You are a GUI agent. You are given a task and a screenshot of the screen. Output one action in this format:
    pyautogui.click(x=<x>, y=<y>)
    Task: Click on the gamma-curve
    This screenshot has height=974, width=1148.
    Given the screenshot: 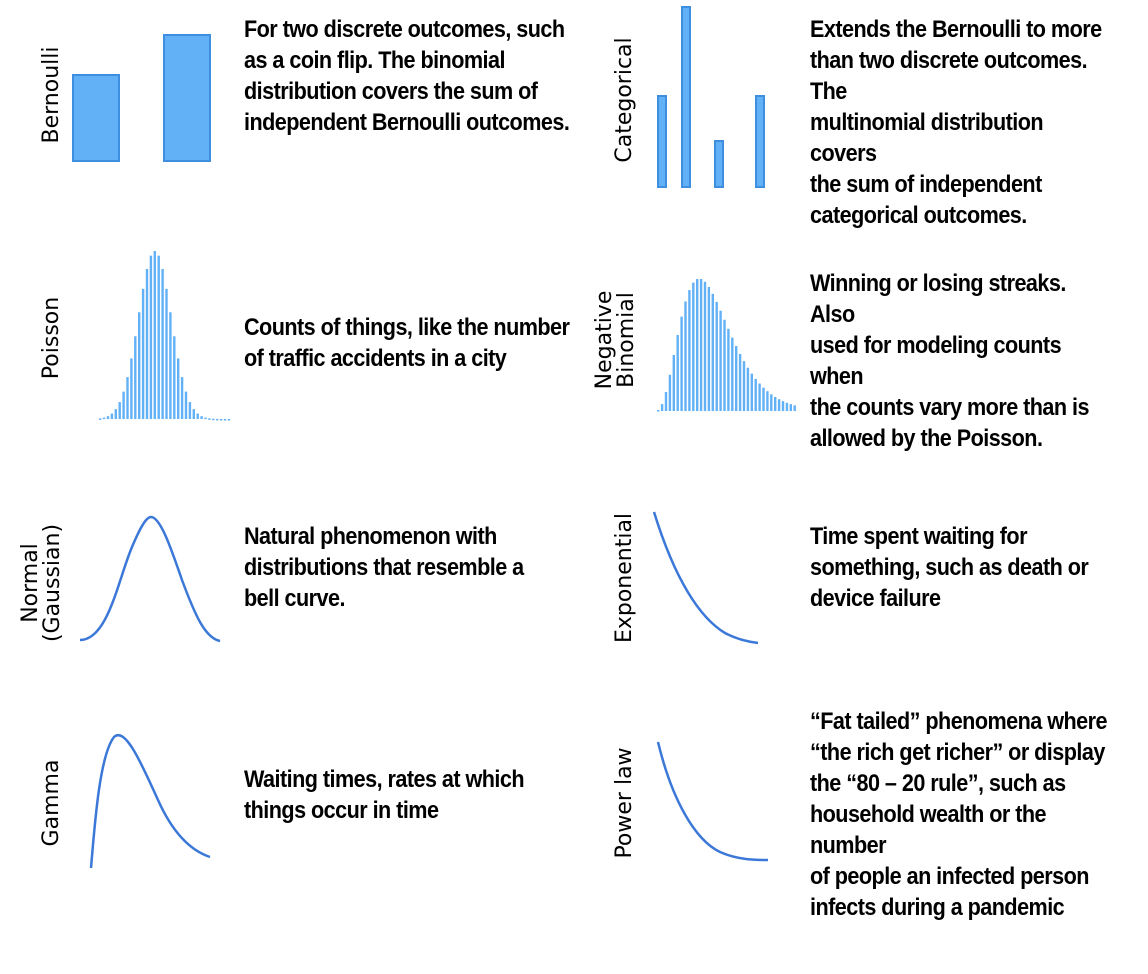 What is the action you would take?
    pyautogui.click(x=150, y=801)
    